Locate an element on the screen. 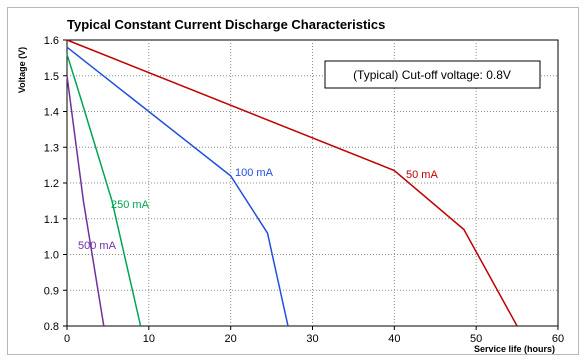  y-tick-label: 1.4 is located at coordinates (51, 113).